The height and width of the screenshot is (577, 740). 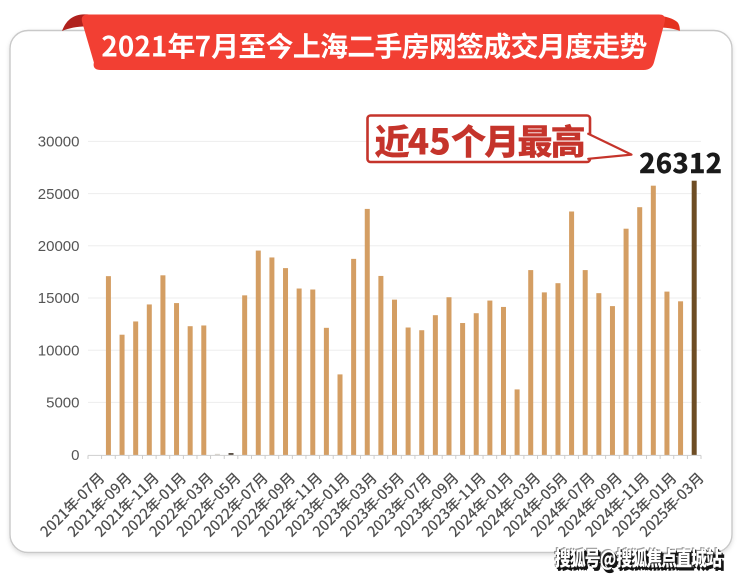 I want to click on svg-text: 0, so click(x=75, y=455).